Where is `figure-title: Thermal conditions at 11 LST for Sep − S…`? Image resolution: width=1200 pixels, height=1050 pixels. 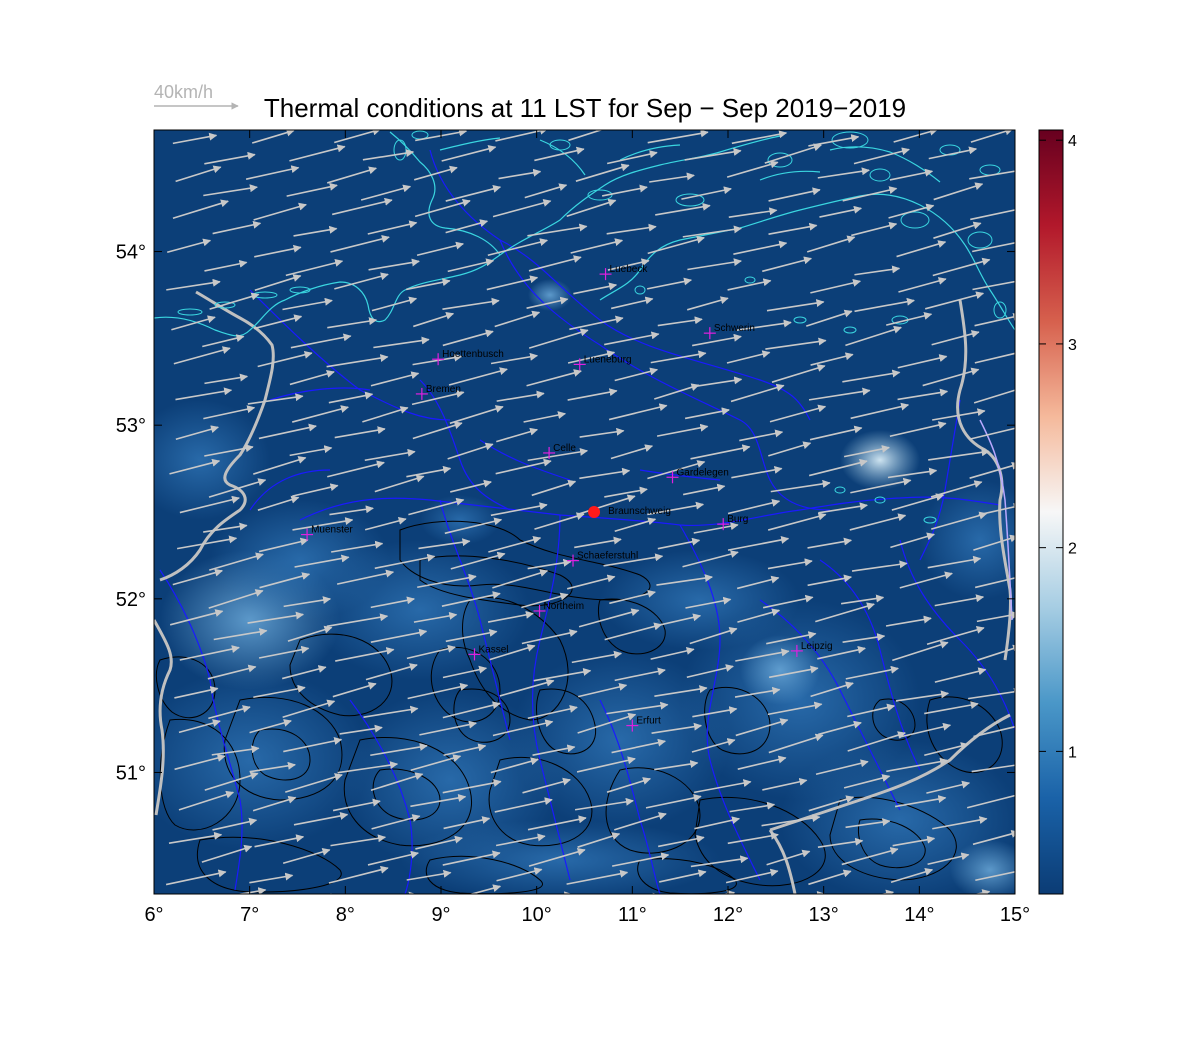 figure-title: Thermal conditions at 11 LST for Sep − S… is located at coordinates (585, 108).